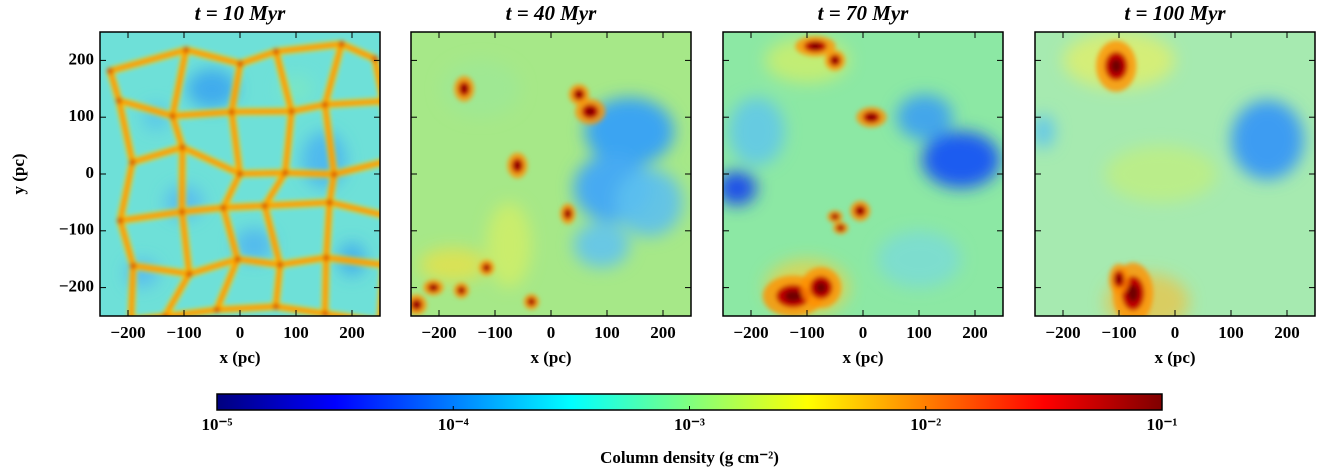 This screenshot has height=475, width=1335. I want to click on y-tick-label: −100, so click(76, 229).